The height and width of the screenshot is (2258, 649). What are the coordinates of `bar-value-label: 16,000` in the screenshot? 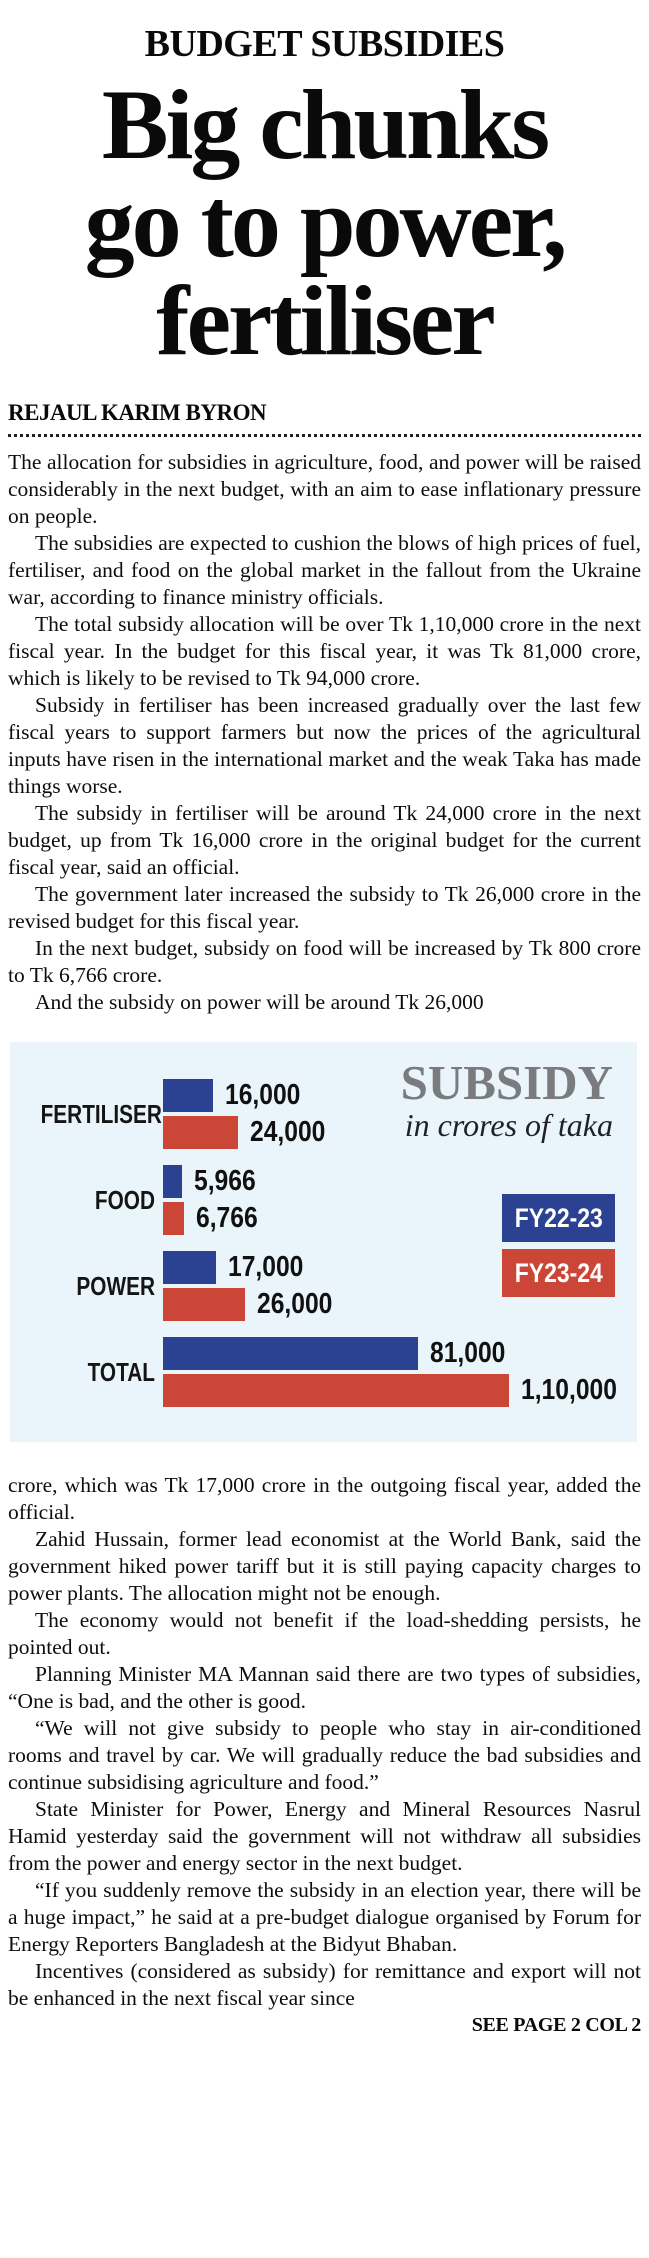 It's located at (263, 1095).